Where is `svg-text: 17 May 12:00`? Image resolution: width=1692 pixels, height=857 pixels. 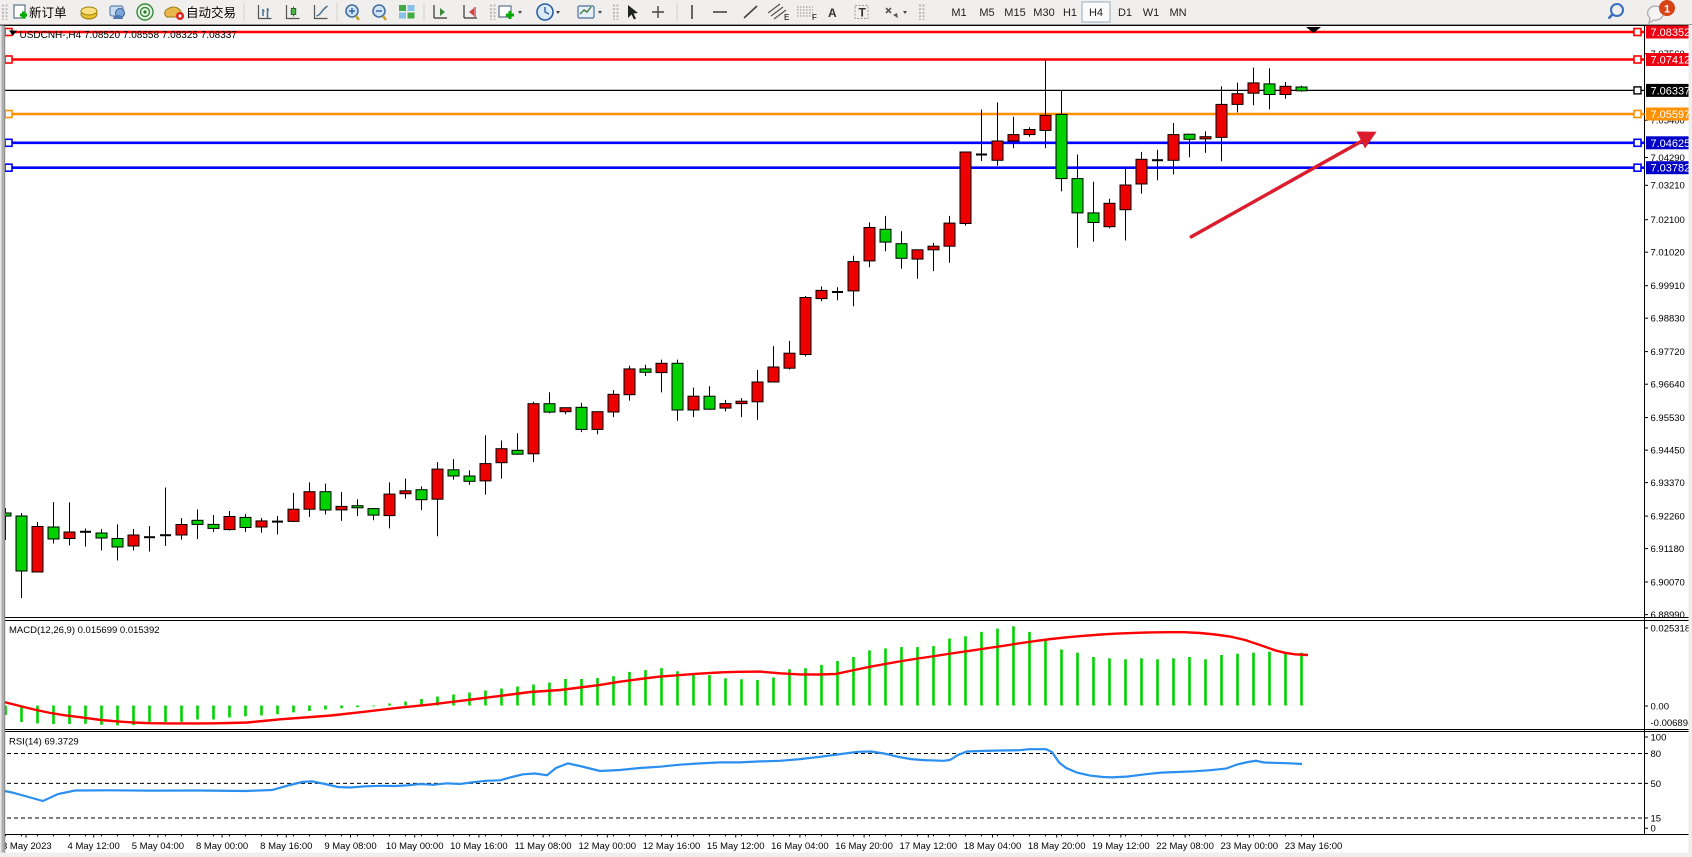
svg-text: 17 May 12:00 is located at coordinates (929, 846).